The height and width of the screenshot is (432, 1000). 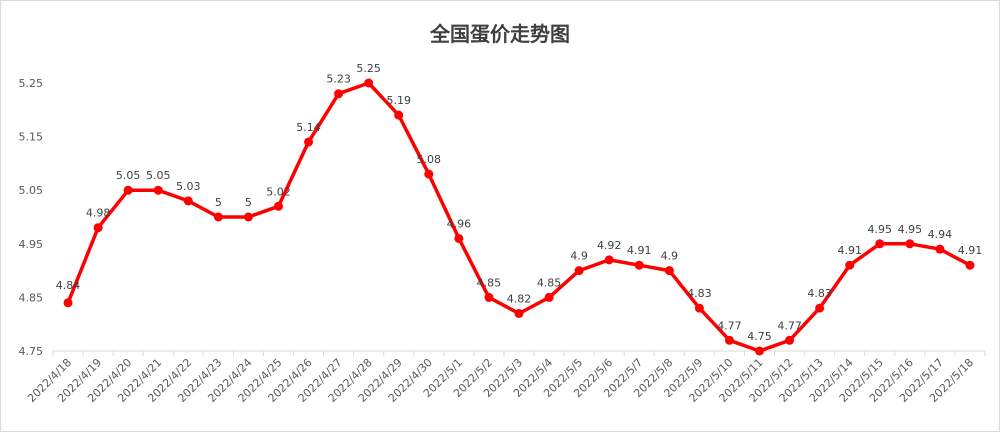 I want to click on y-tick-label: 4.75, so click(x=31, y=351).